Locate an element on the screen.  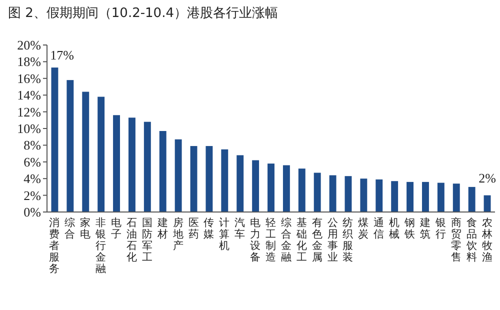
x-tick-label: 基础化工 is located at coordinates (301, 240).